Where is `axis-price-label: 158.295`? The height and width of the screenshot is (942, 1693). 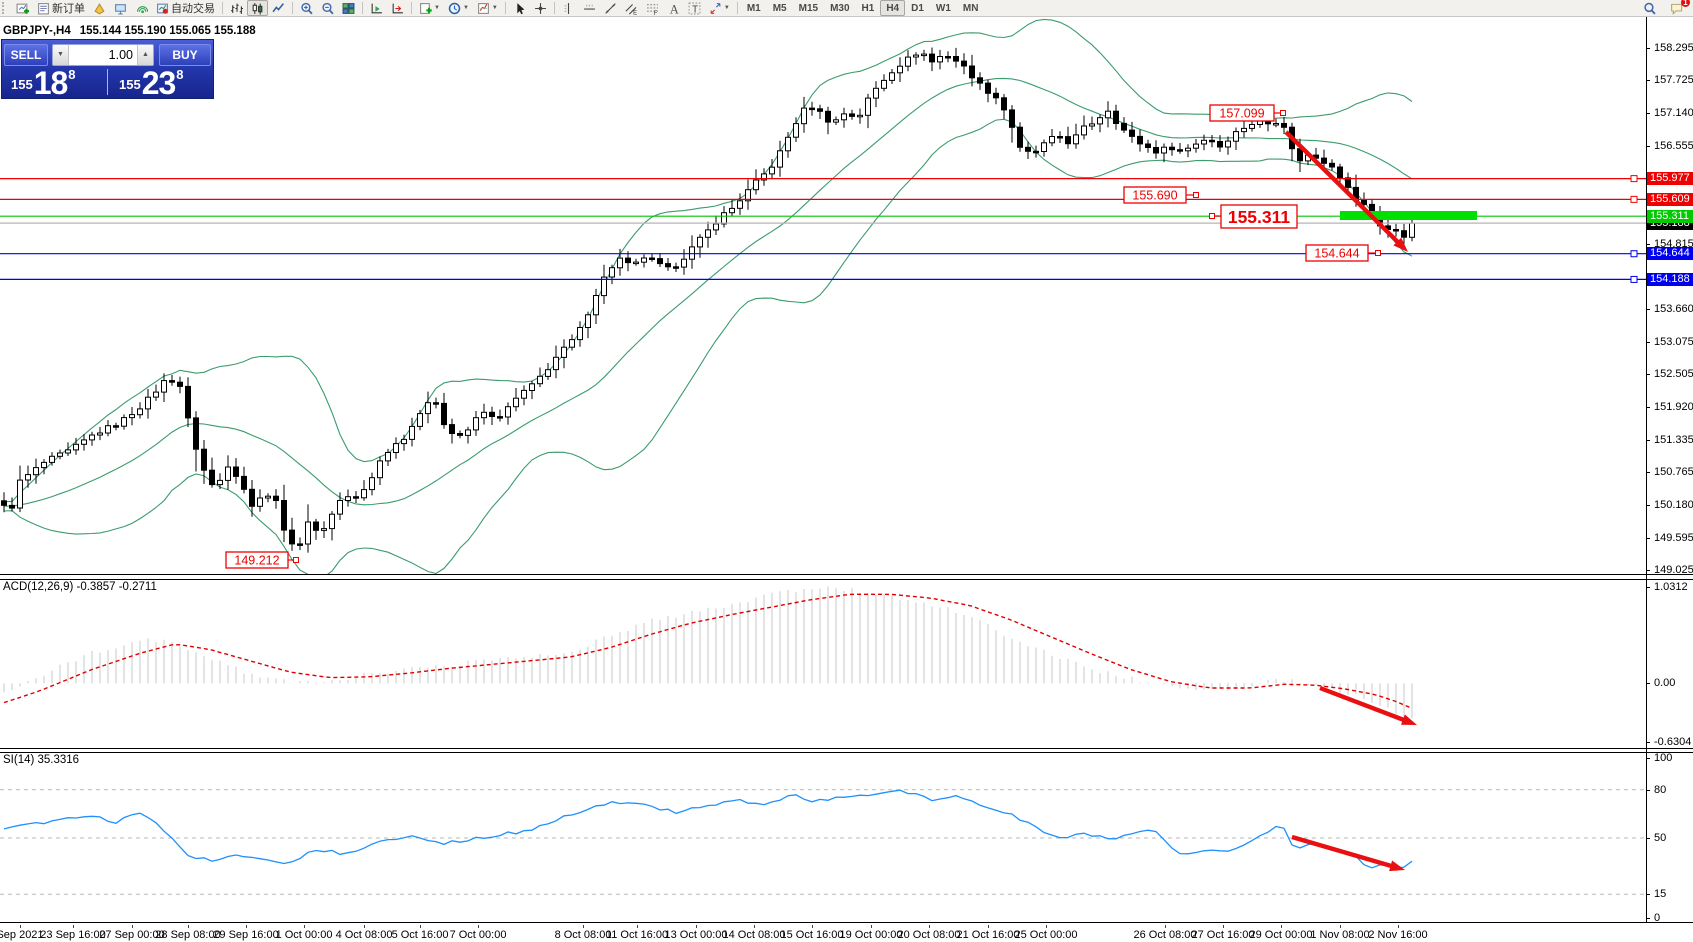
axis-price-label: 158.295 is located at coordinates (1673, 48).